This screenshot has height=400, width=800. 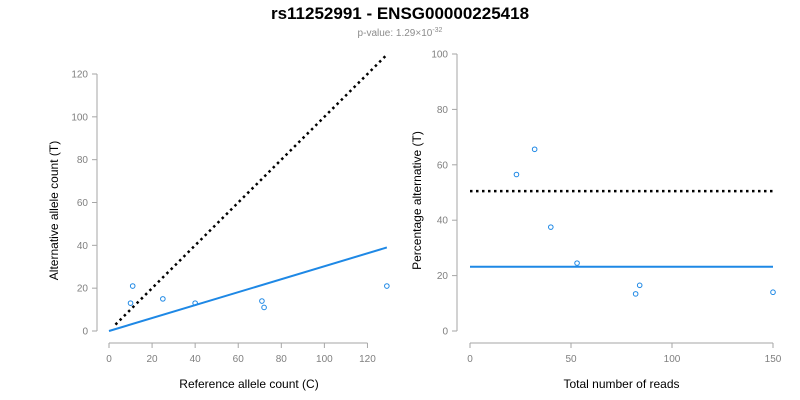 I want to click on fitted-trend-line, so click(x=248, y=289).